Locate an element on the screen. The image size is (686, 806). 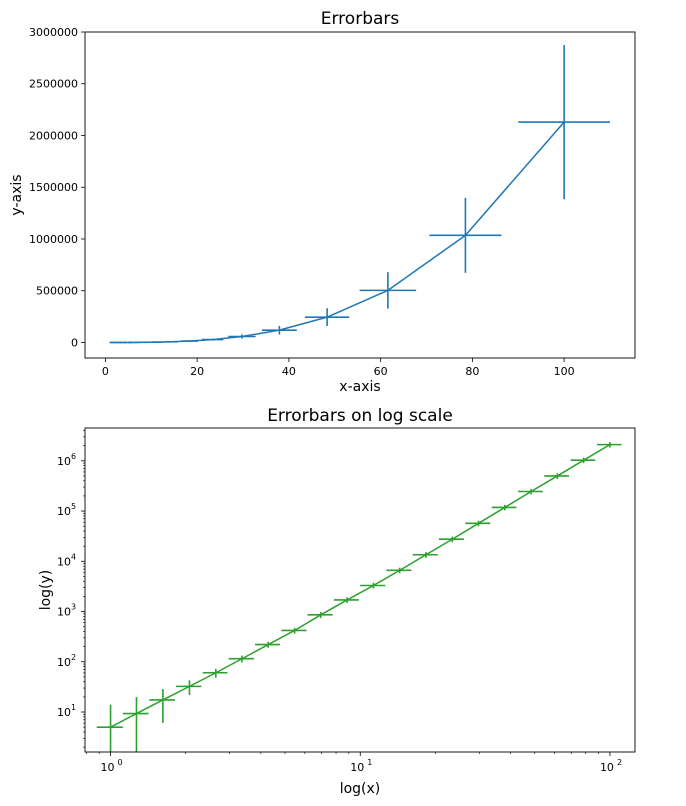
x-tick-label: 40 is located at coordinates (289, 371).